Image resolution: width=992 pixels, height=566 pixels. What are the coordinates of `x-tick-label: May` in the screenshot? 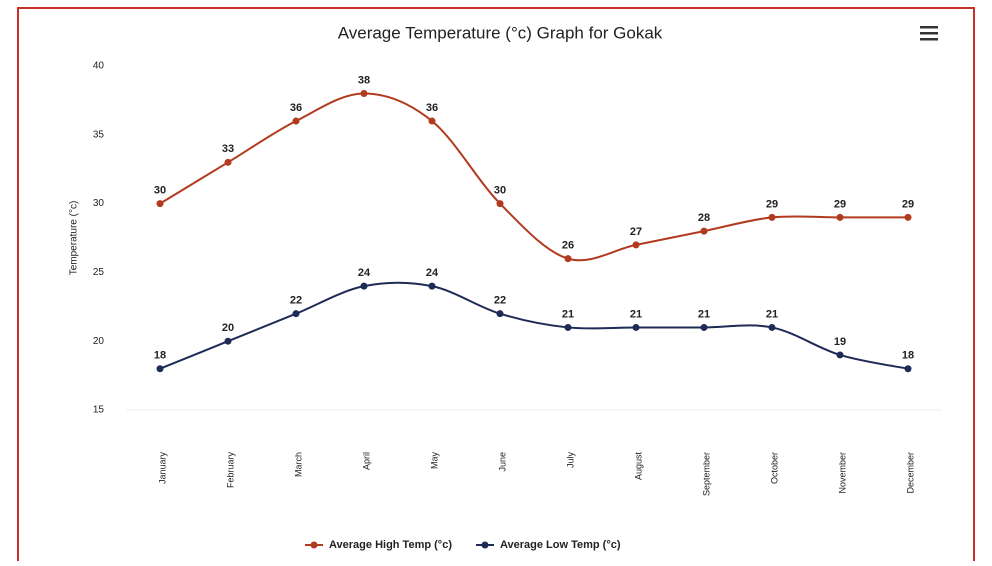 It's located at (434, 461).